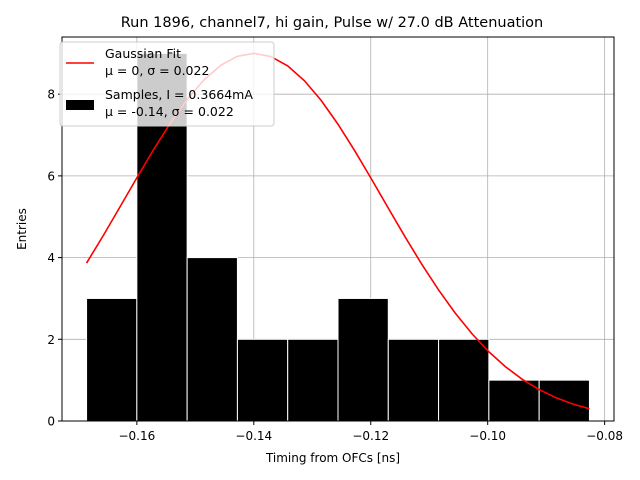 This screenshot has width=640, height=480. What do you see at coordinates (604, 436) in the screenshot?
I see `x-tick-label: −0.08` at bounding box center [604, 436].